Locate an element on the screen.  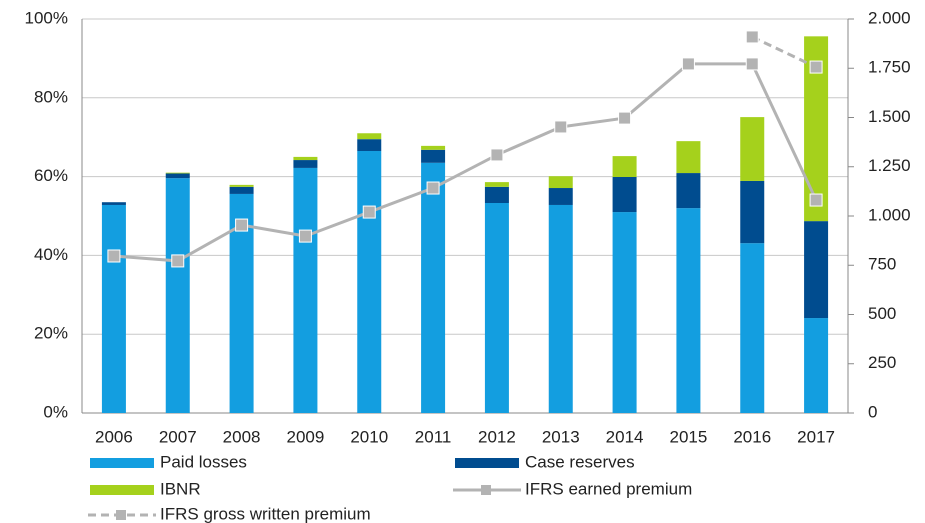
y-tick-label: 80% is located at coordinates (51, 96).